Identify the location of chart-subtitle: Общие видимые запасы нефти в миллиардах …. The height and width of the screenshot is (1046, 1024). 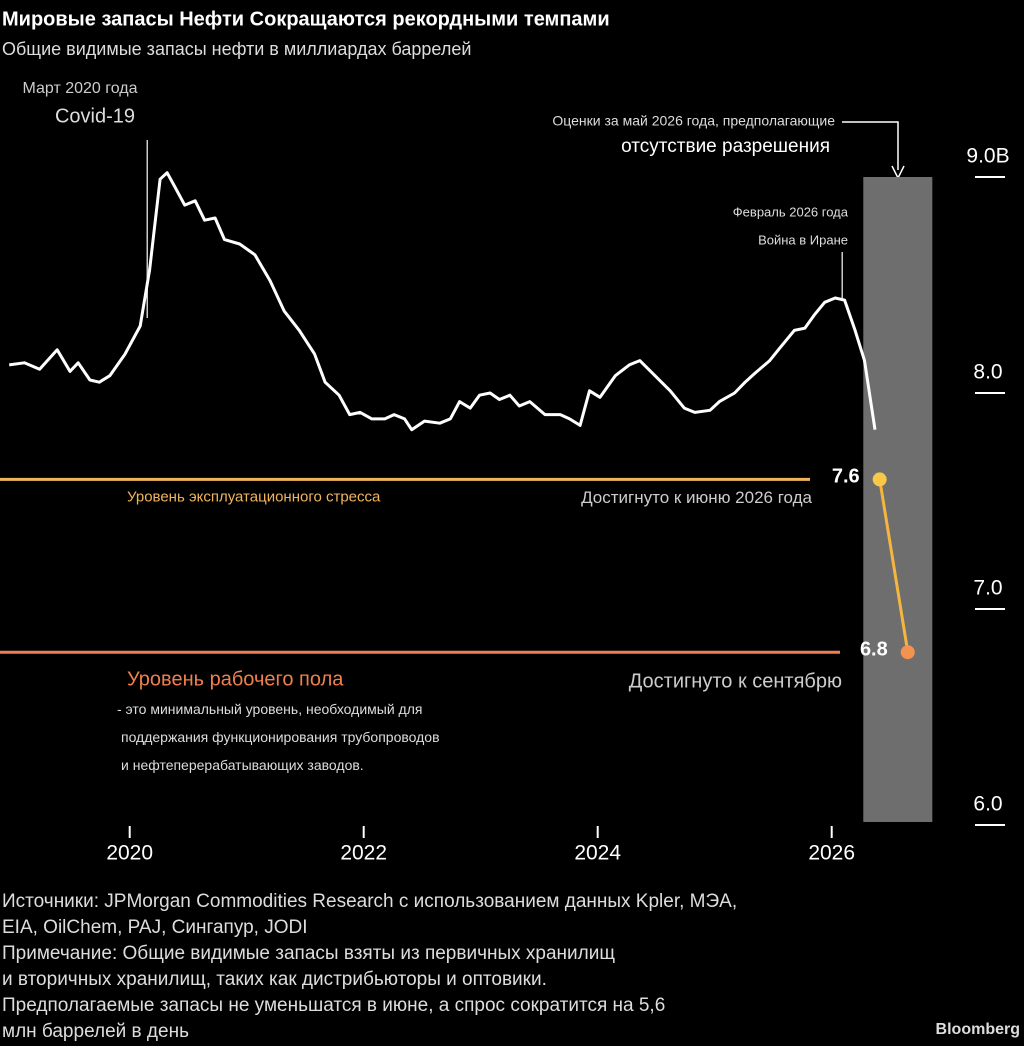
(236, 49).